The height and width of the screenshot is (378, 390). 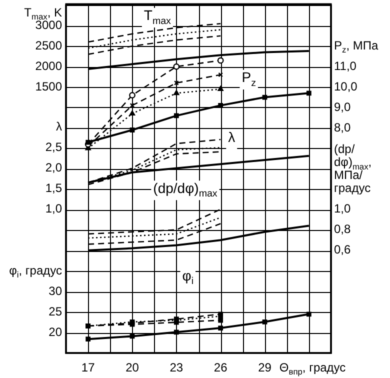 What do you see at coordinates (232, 137) in the screenshot?
I see `annotation: λ` at bounding box center [232, 137].